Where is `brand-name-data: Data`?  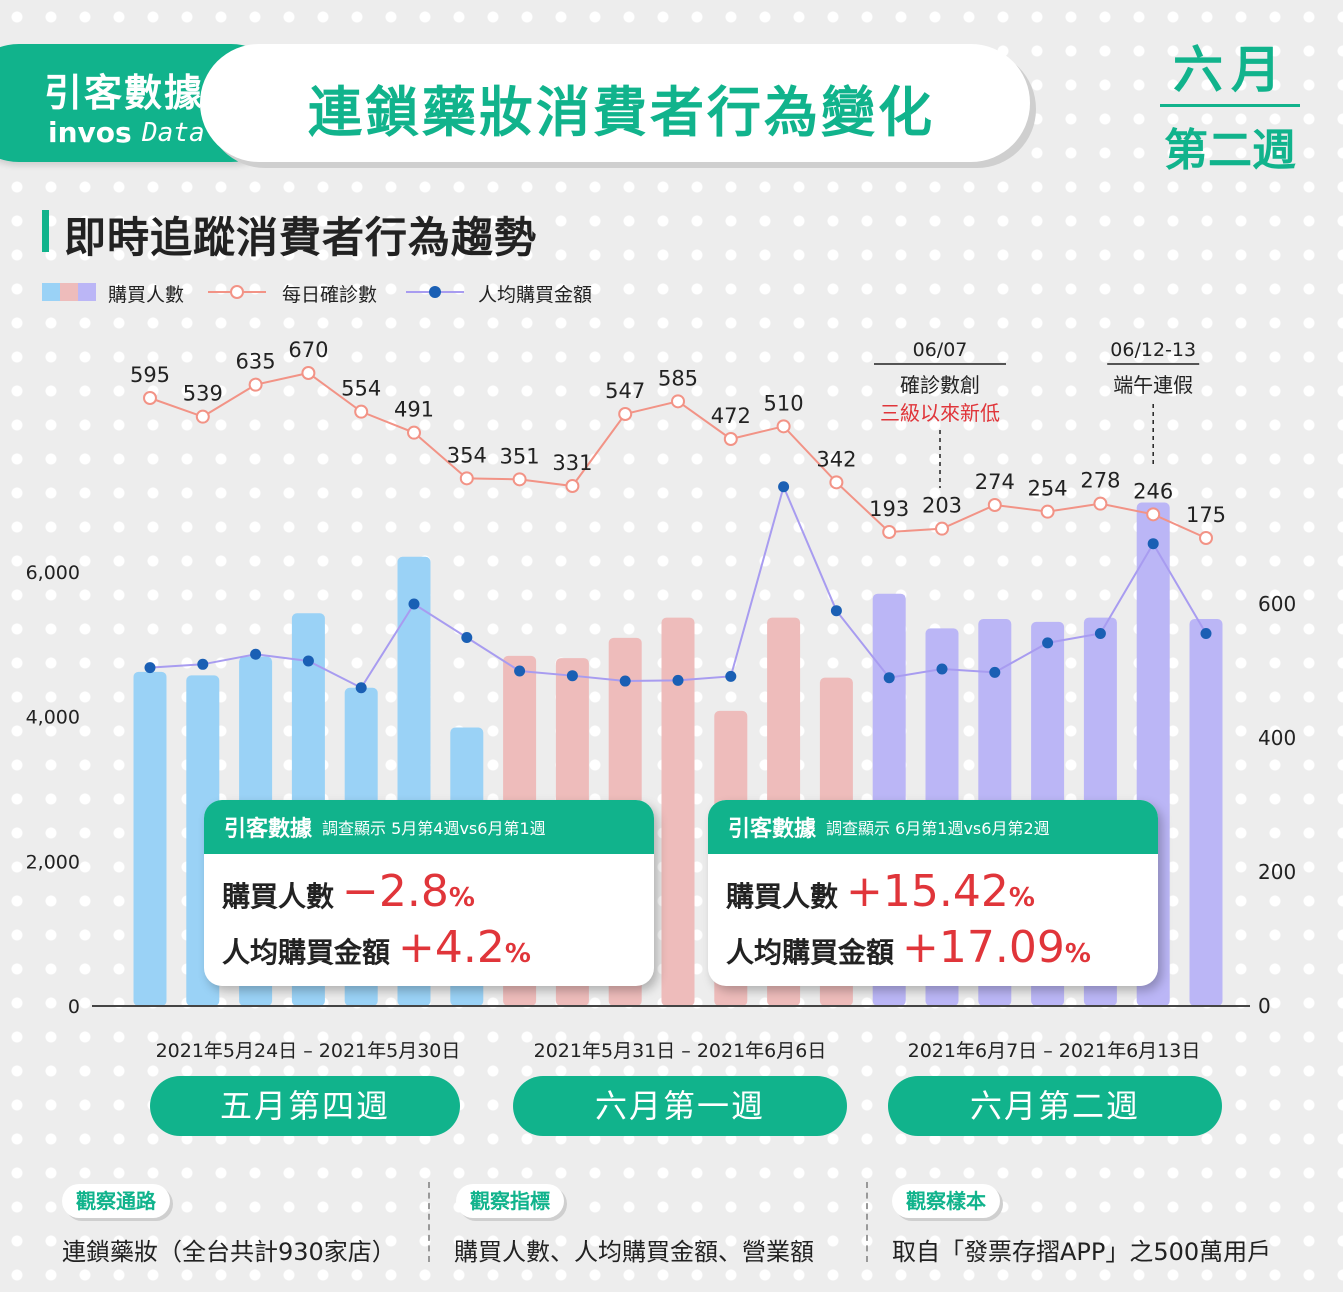 brand-name-data: Data is located at coordinates (173, 133).